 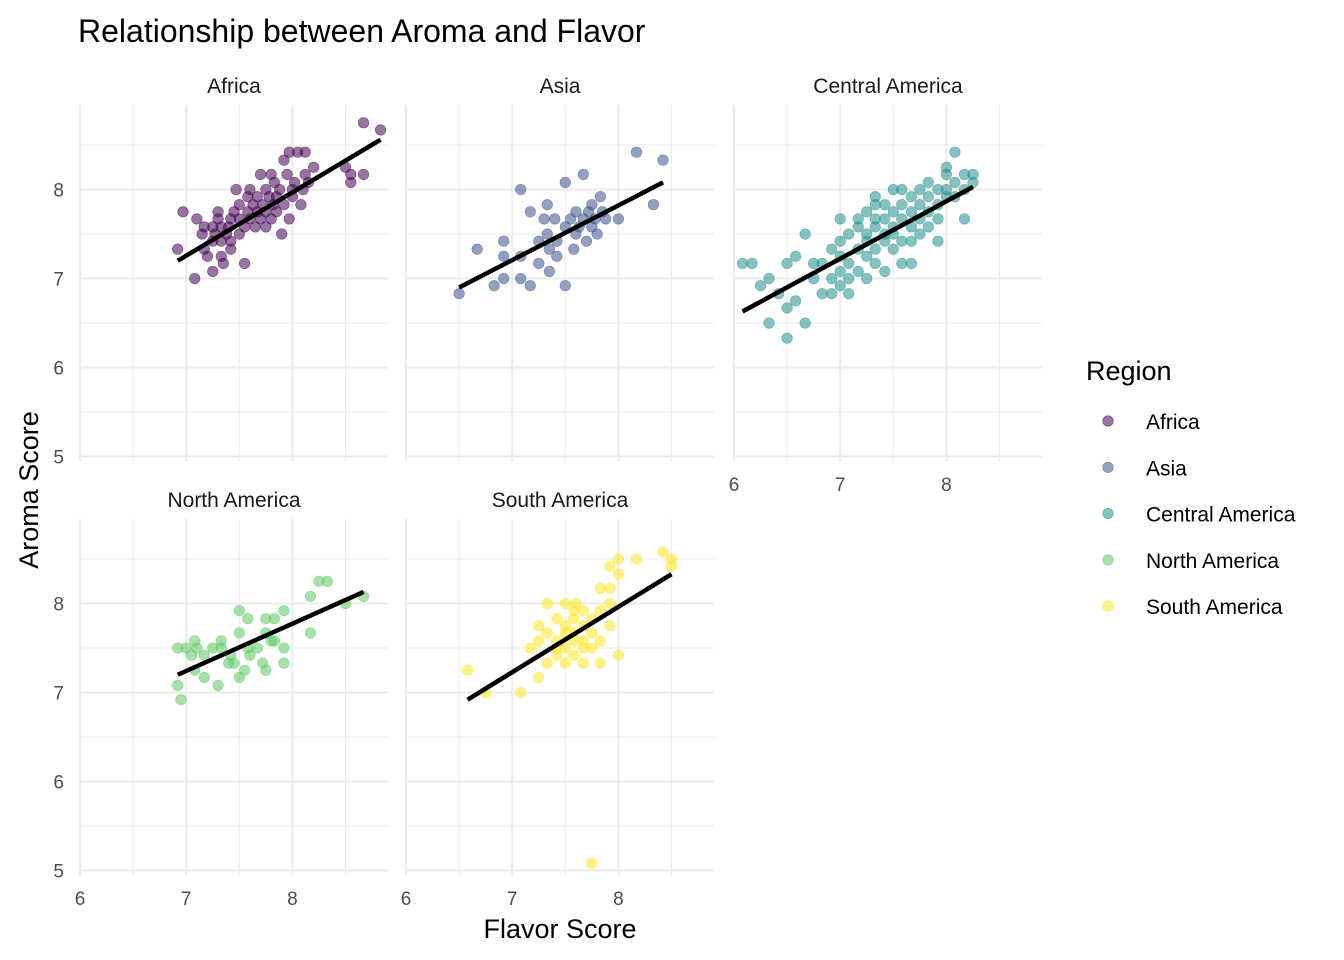 What do you see at coordinates (1192, 607) in the screenshot?
I see `legend-item: South America` at bounding box center [1192, 607].